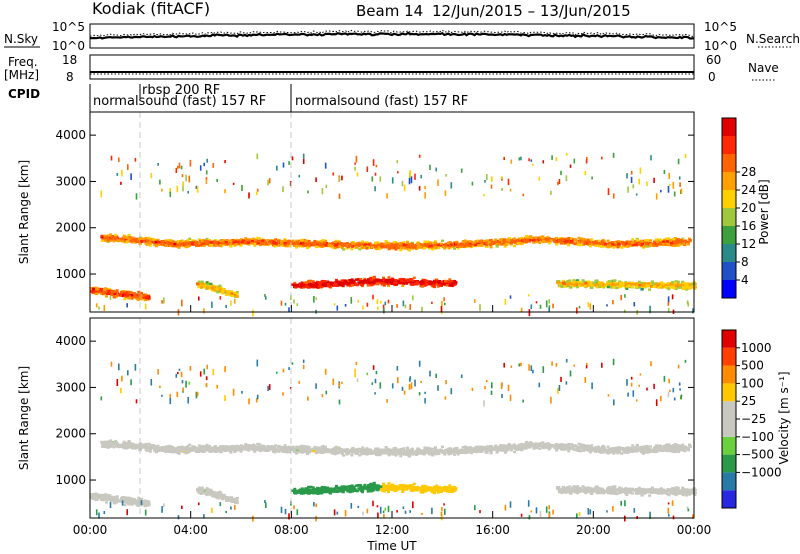 The image size is (800, 554). Describe the element at coordinates (720, 46) in the screenshot. I see `nsearch-tick-bottom: 10^0` at that location.